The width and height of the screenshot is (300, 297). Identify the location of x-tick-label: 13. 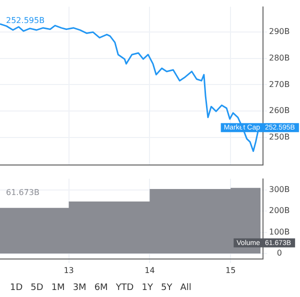
(69, 270).